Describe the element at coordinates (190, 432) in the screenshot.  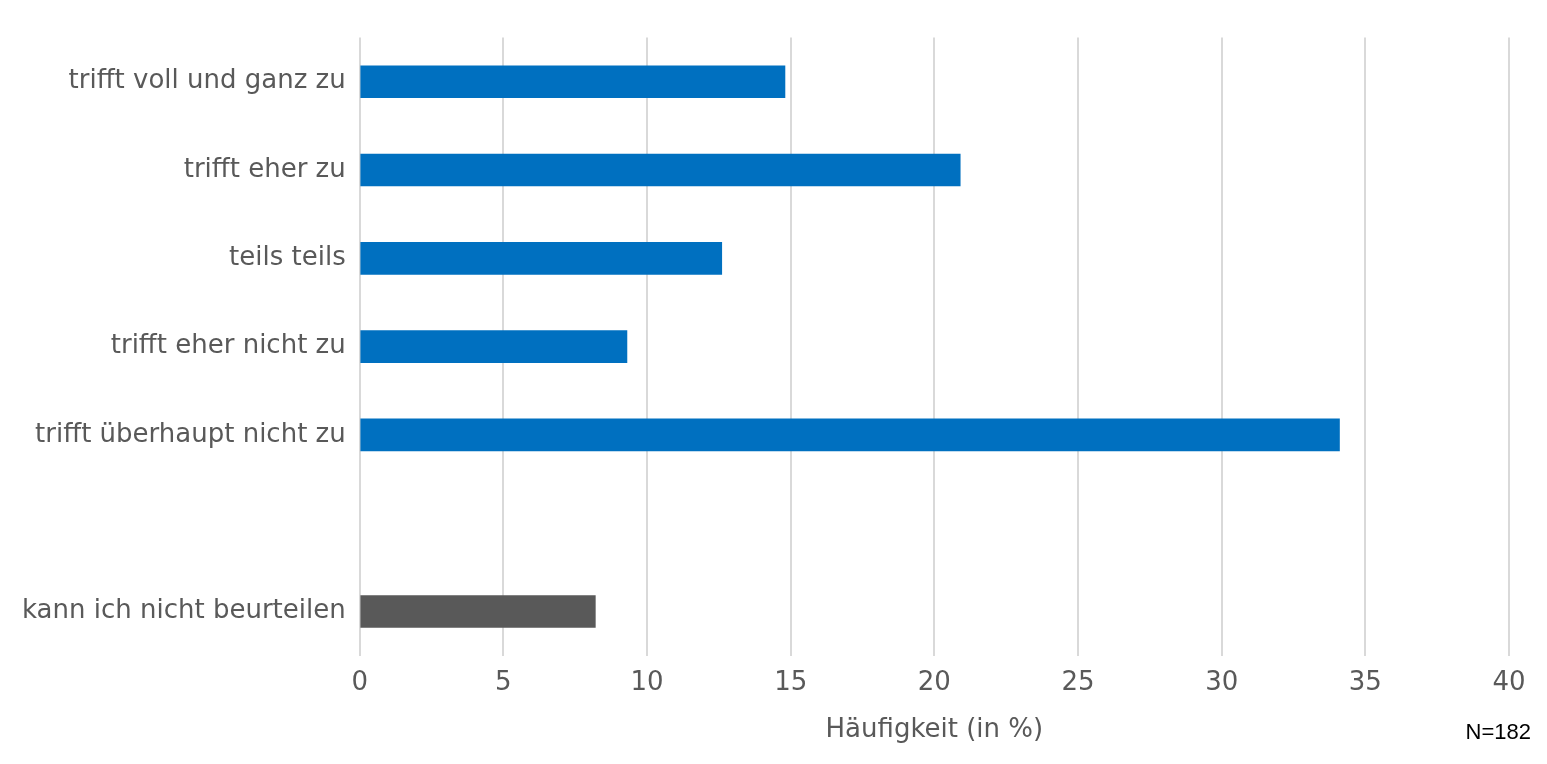
I see `y-tick-label: trifft überhaupt nicht zu` at that location.